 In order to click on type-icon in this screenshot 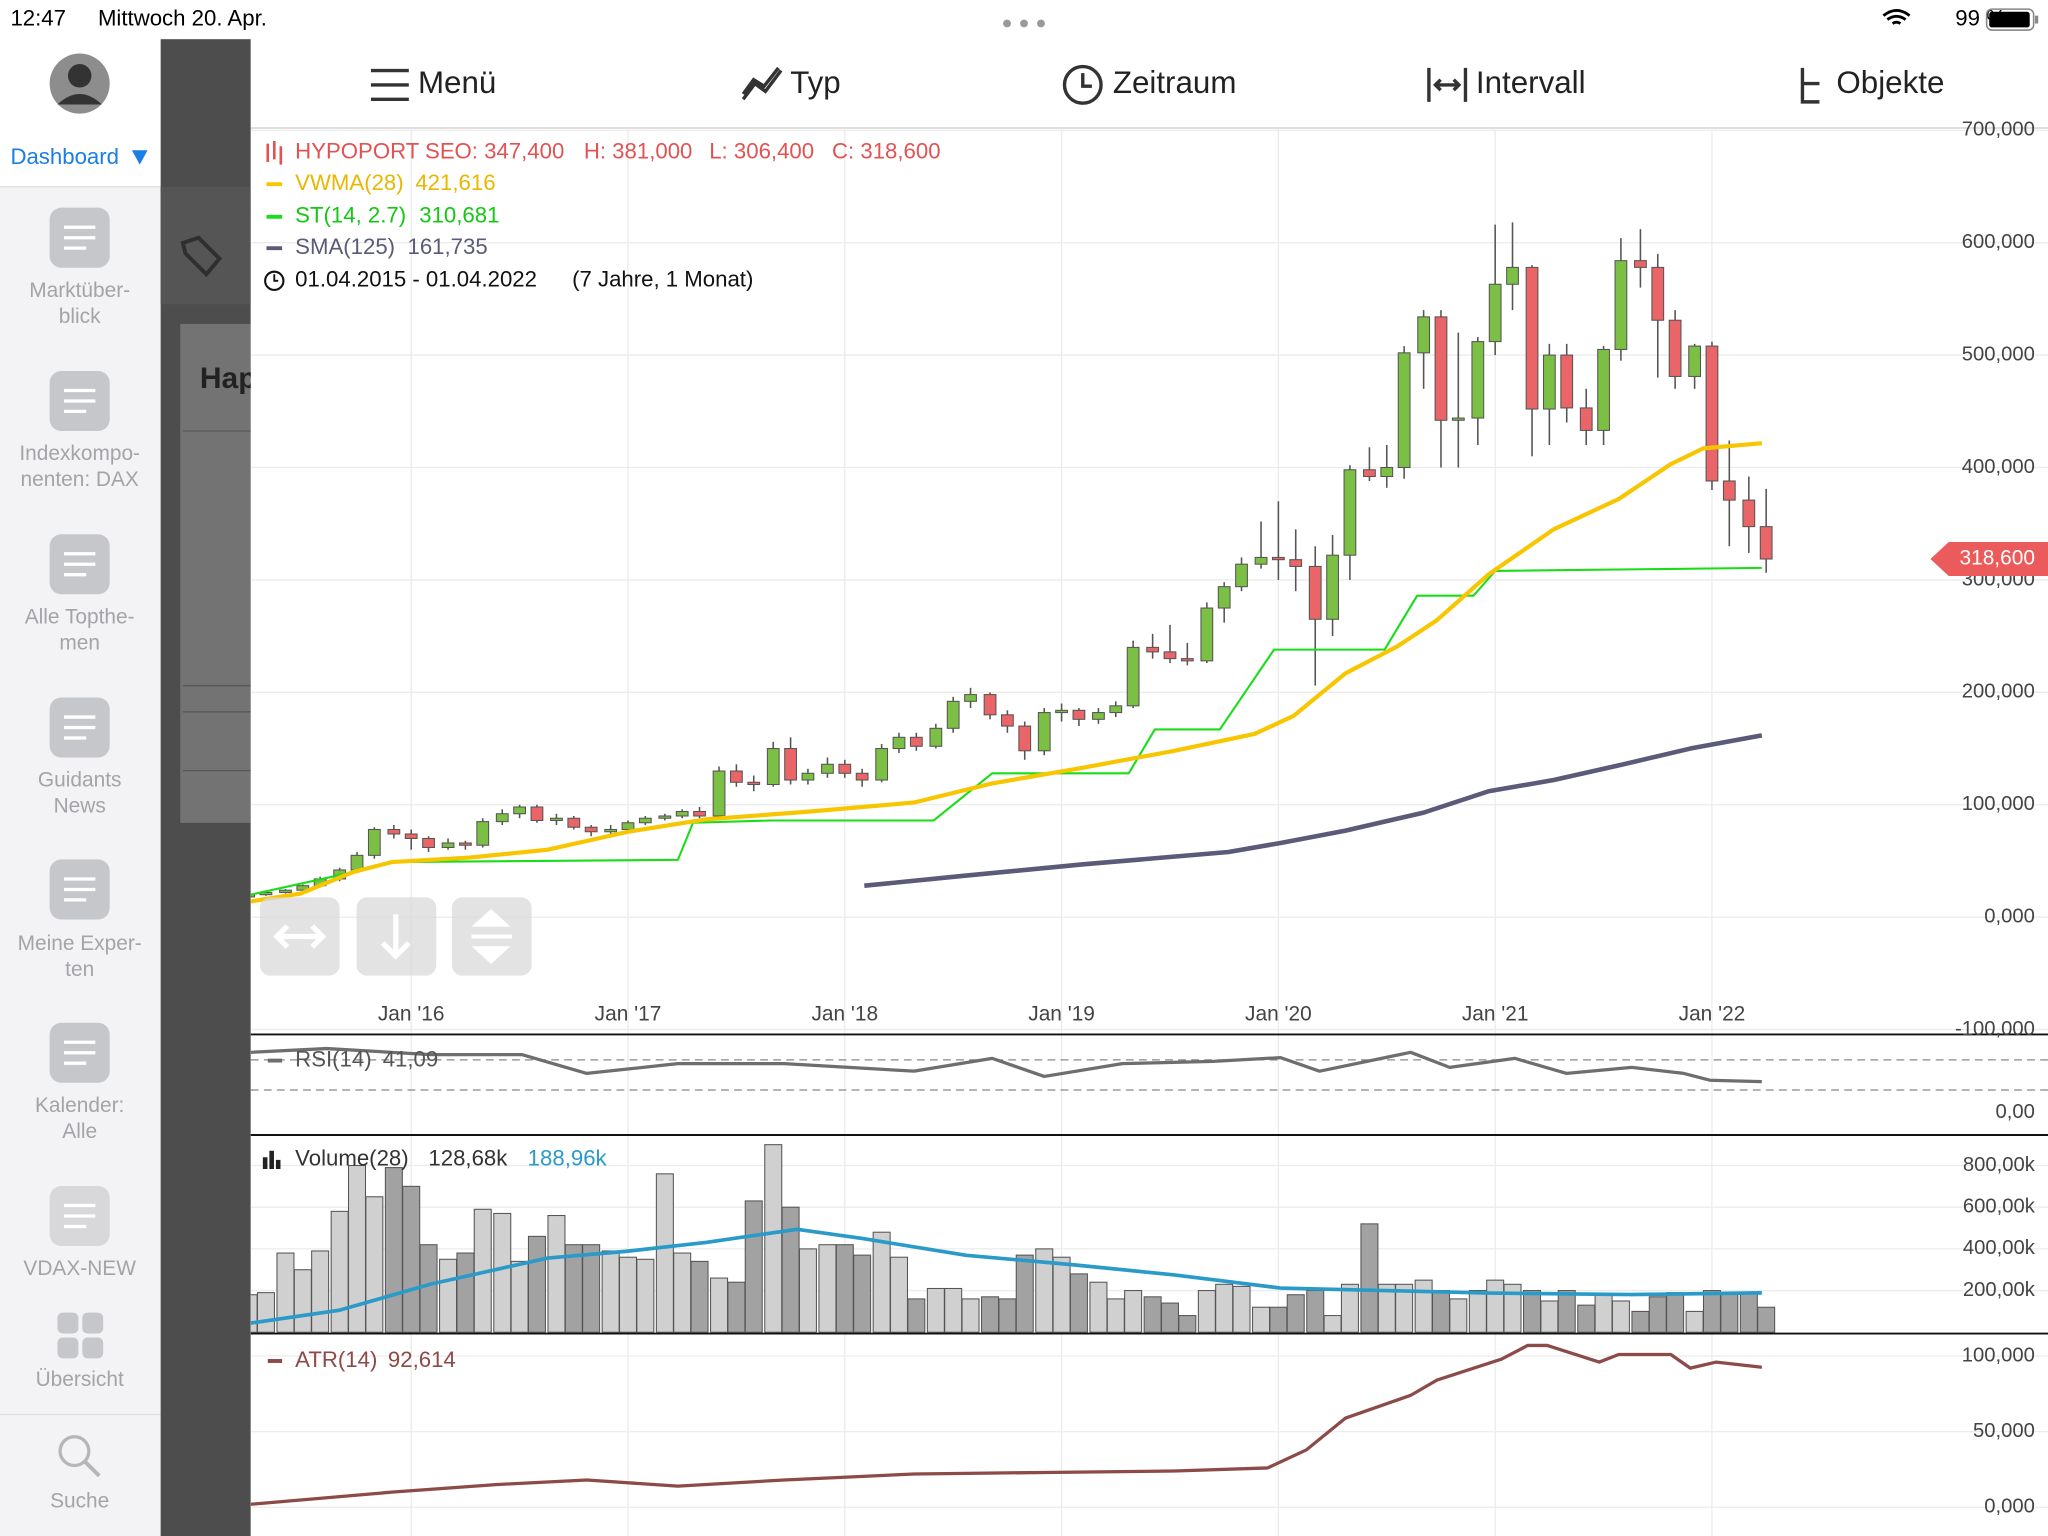, I will do `click(762, 83)`.